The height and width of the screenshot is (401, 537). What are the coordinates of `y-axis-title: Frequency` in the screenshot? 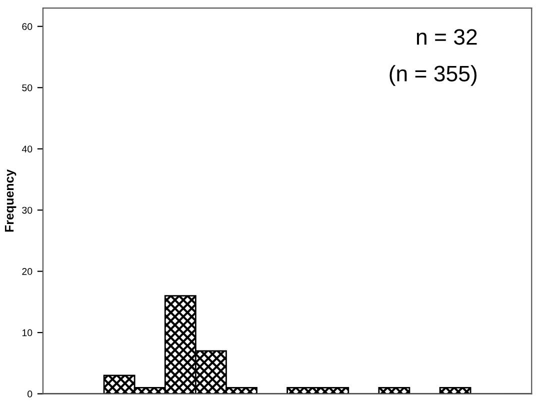 It's located at (10, 200).